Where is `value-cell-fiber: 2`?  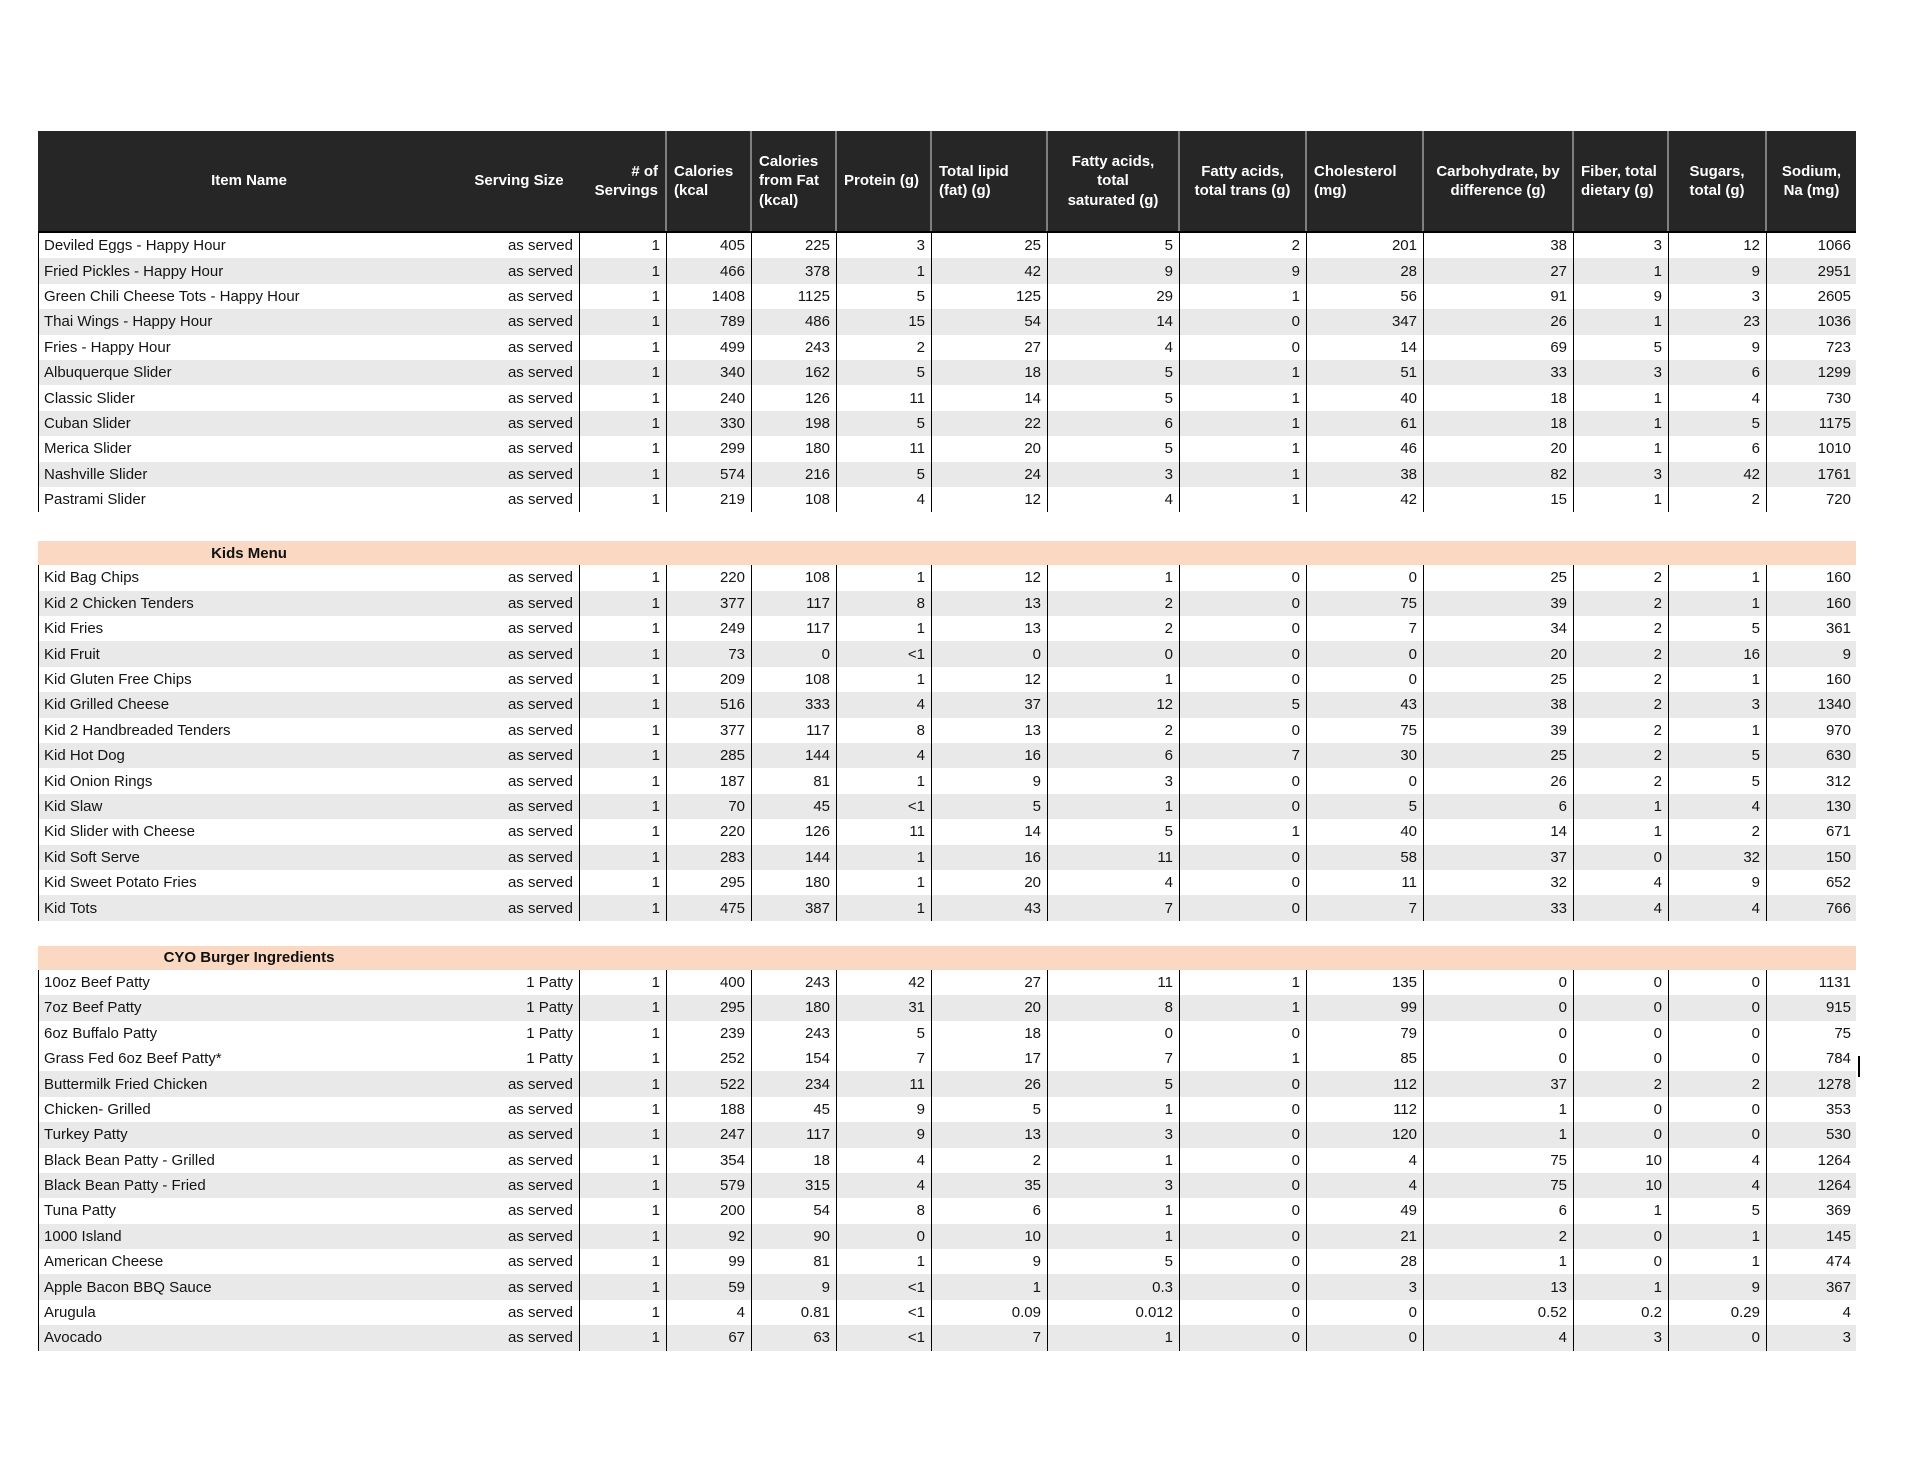
value-cell-fiber: 2 is located at coordinates (1620, 578).